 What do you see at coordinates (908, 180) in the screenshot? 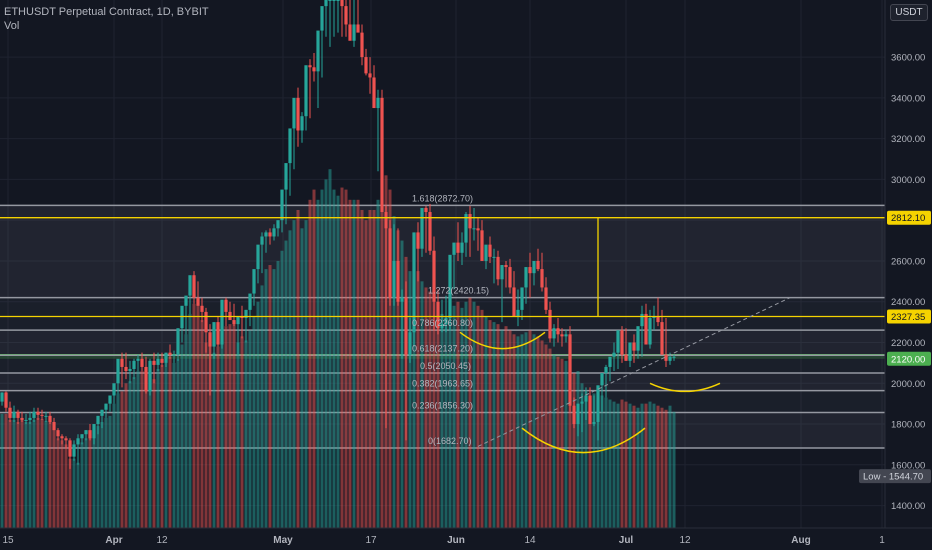
I see `price-tick-label: 3000.00` at bounding box center [908, 180].